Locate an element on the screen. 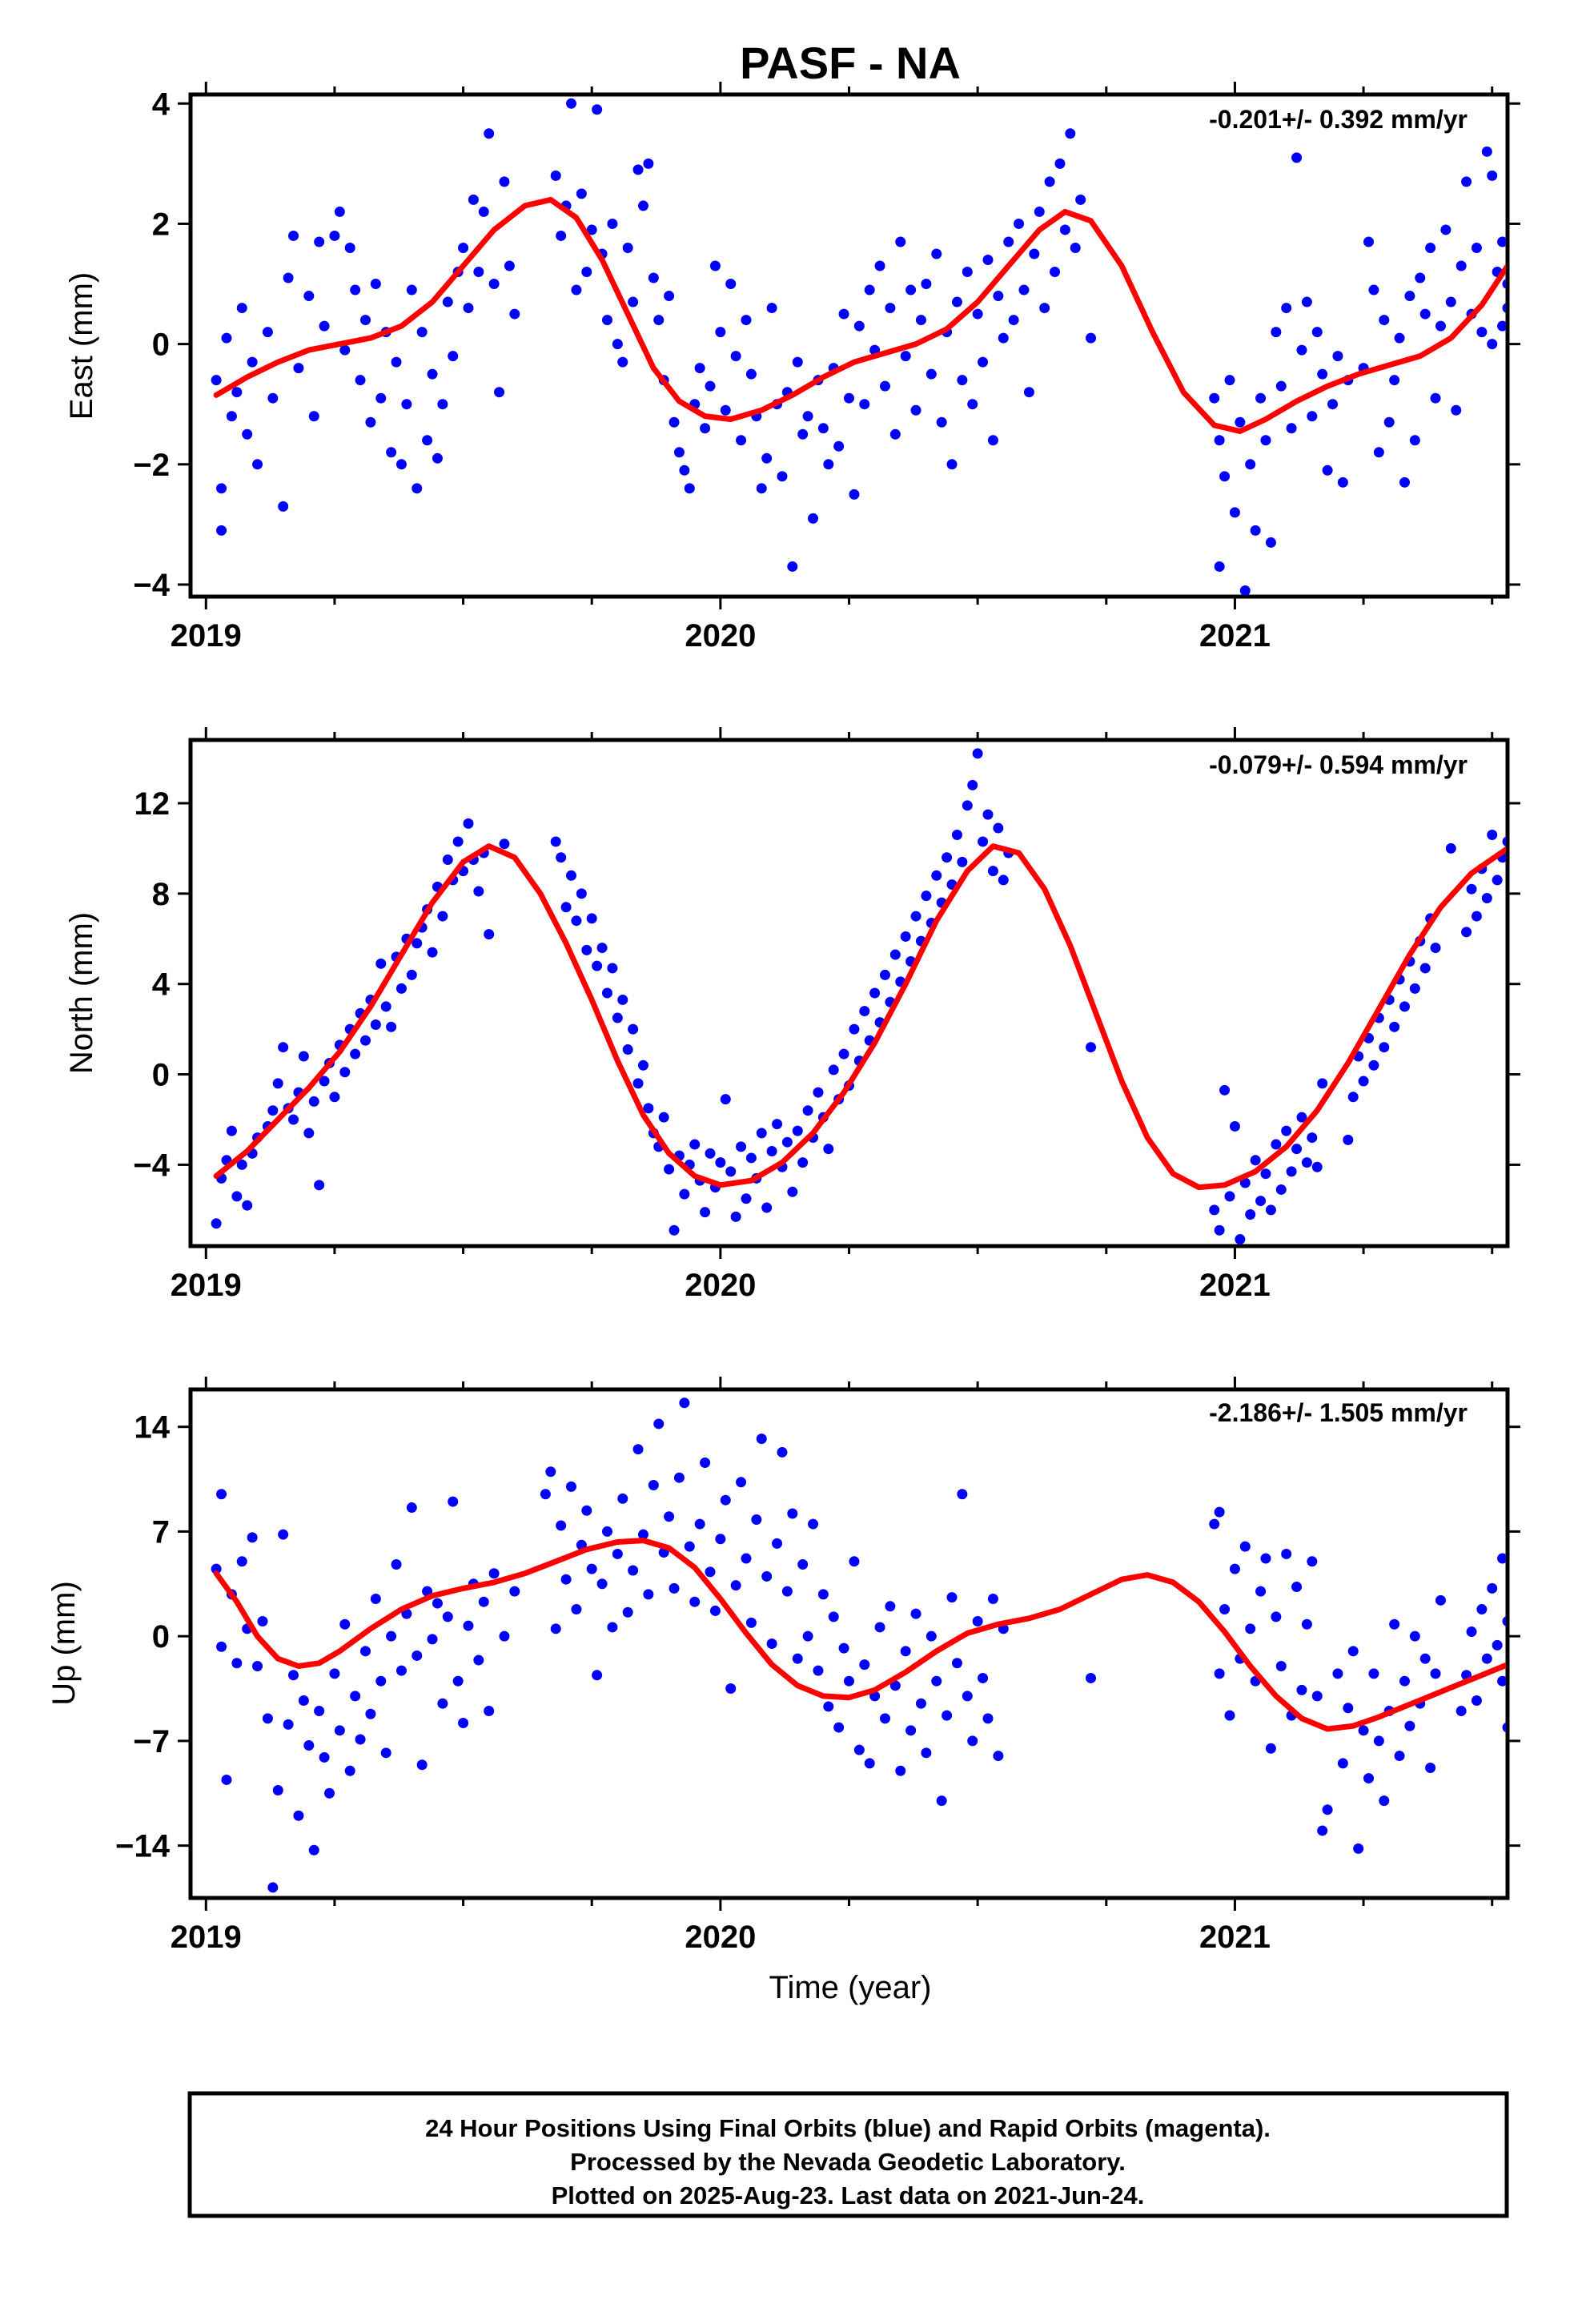  east-x-tick-label: 2021 is located at coordinates (1235, 635).